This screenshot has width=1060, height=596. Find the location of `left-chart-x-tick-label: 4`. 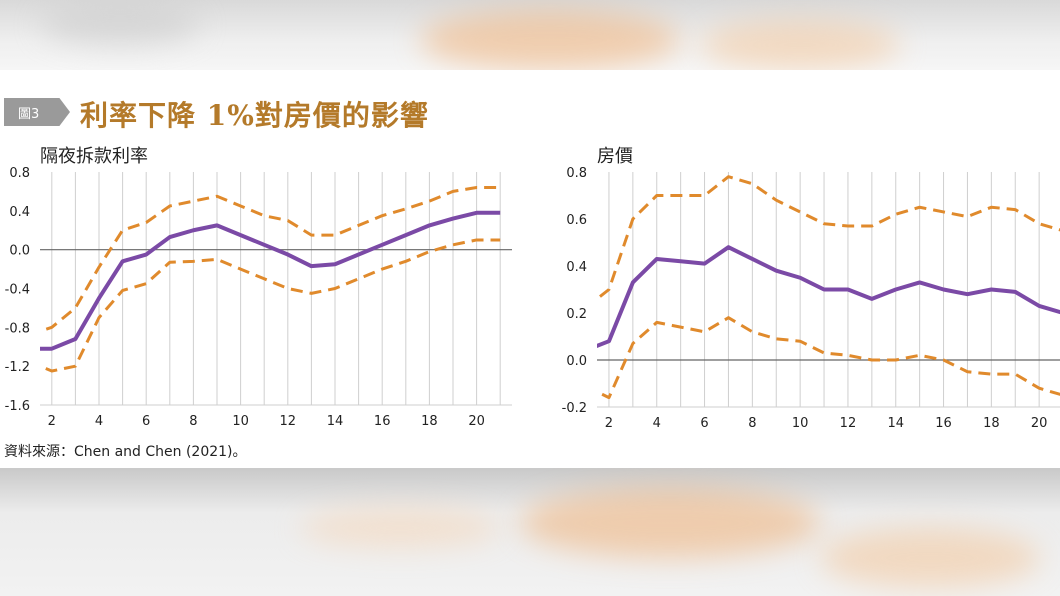

left-chart-x-tick-label: 4 is located at coordinates (99, 421).